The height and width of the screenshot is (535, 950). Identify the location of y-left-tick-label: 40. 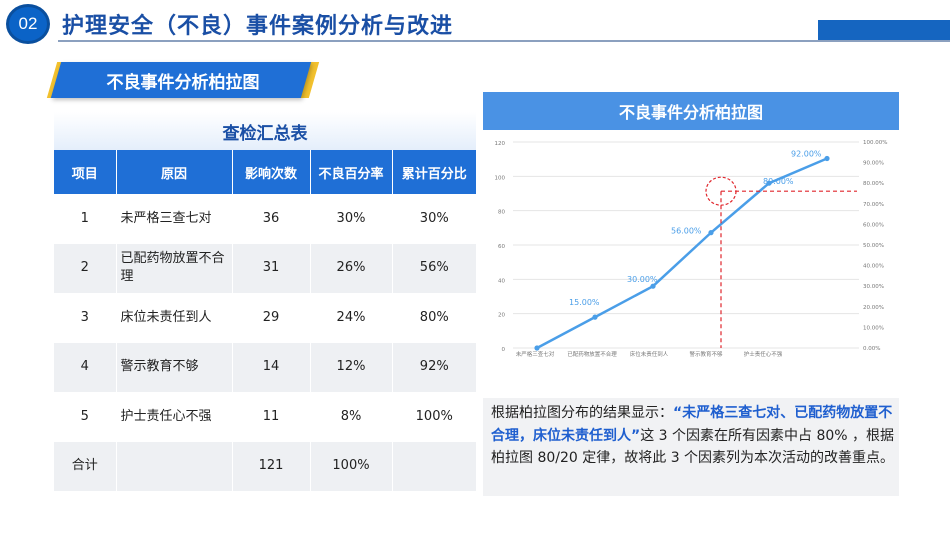
(501, 281).